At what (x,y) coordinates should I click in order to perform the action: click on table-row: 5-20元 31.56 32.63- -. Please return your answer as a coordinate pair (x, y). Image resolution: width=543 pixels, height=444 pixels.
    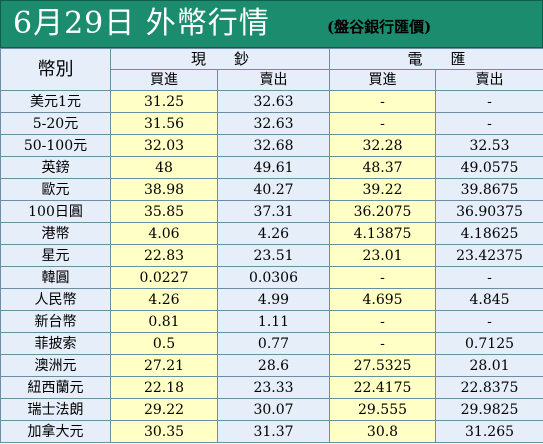
    Looking at the image, I should click on (271, 123).